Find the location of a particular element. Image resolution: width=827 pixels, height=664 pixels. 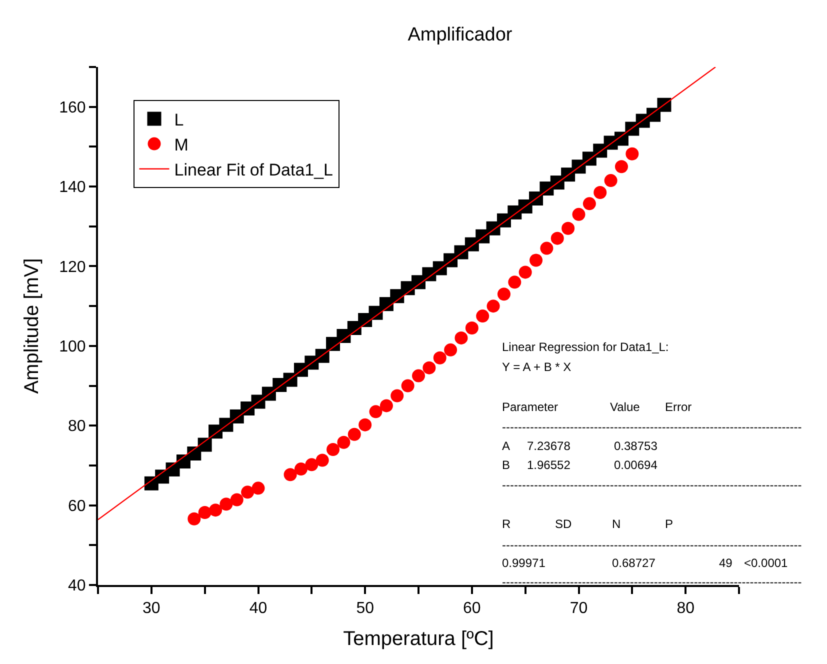

annotation: 1.96552 is located at coordinates (549, 465).